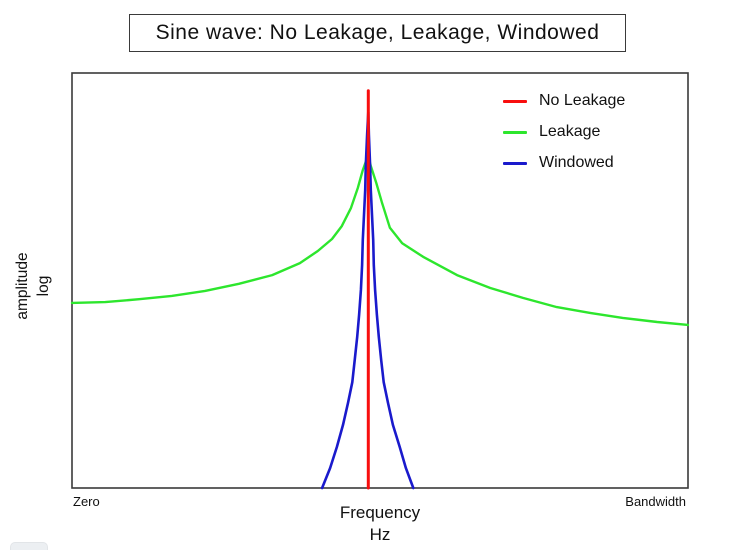 This screenshot has height=550, width=733. Describe the element at coordinates (515, 132) in the screenshot. I see `leakage-line-swatch` at that location.